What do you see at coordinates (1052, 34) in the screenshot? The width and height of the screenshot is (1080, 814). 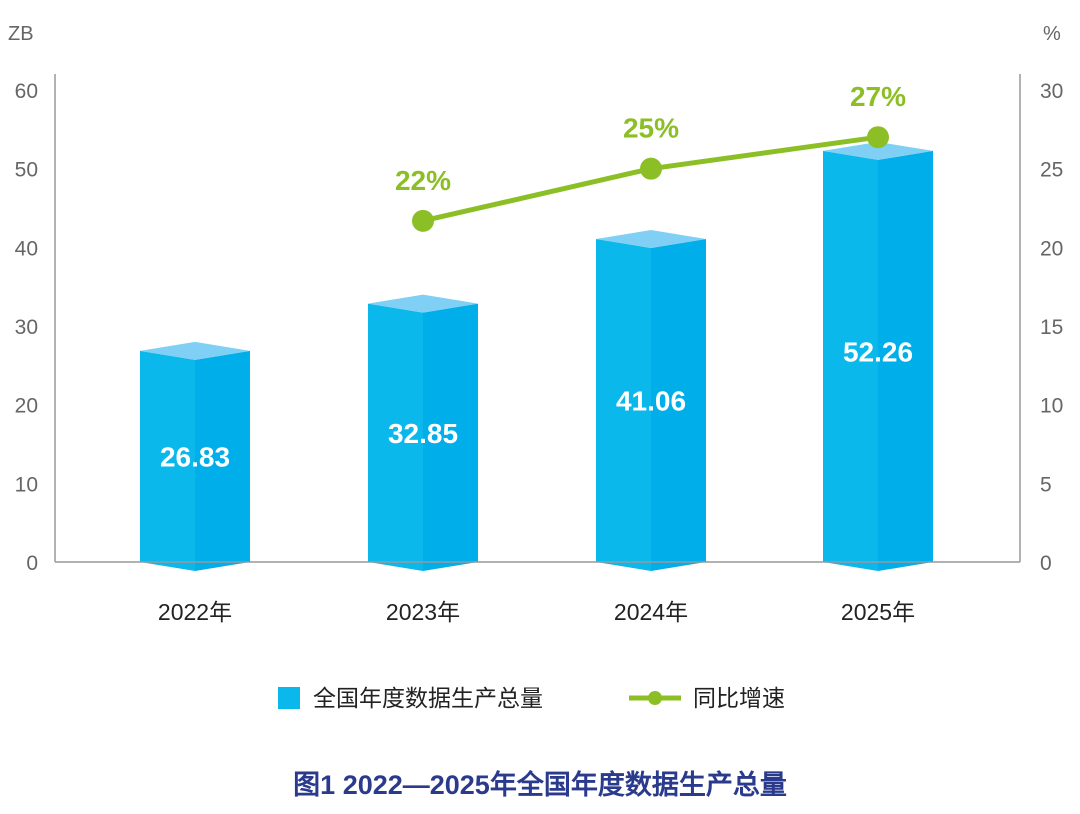 I see `right-axis-unit: %` at bounding box center [1052, 34].